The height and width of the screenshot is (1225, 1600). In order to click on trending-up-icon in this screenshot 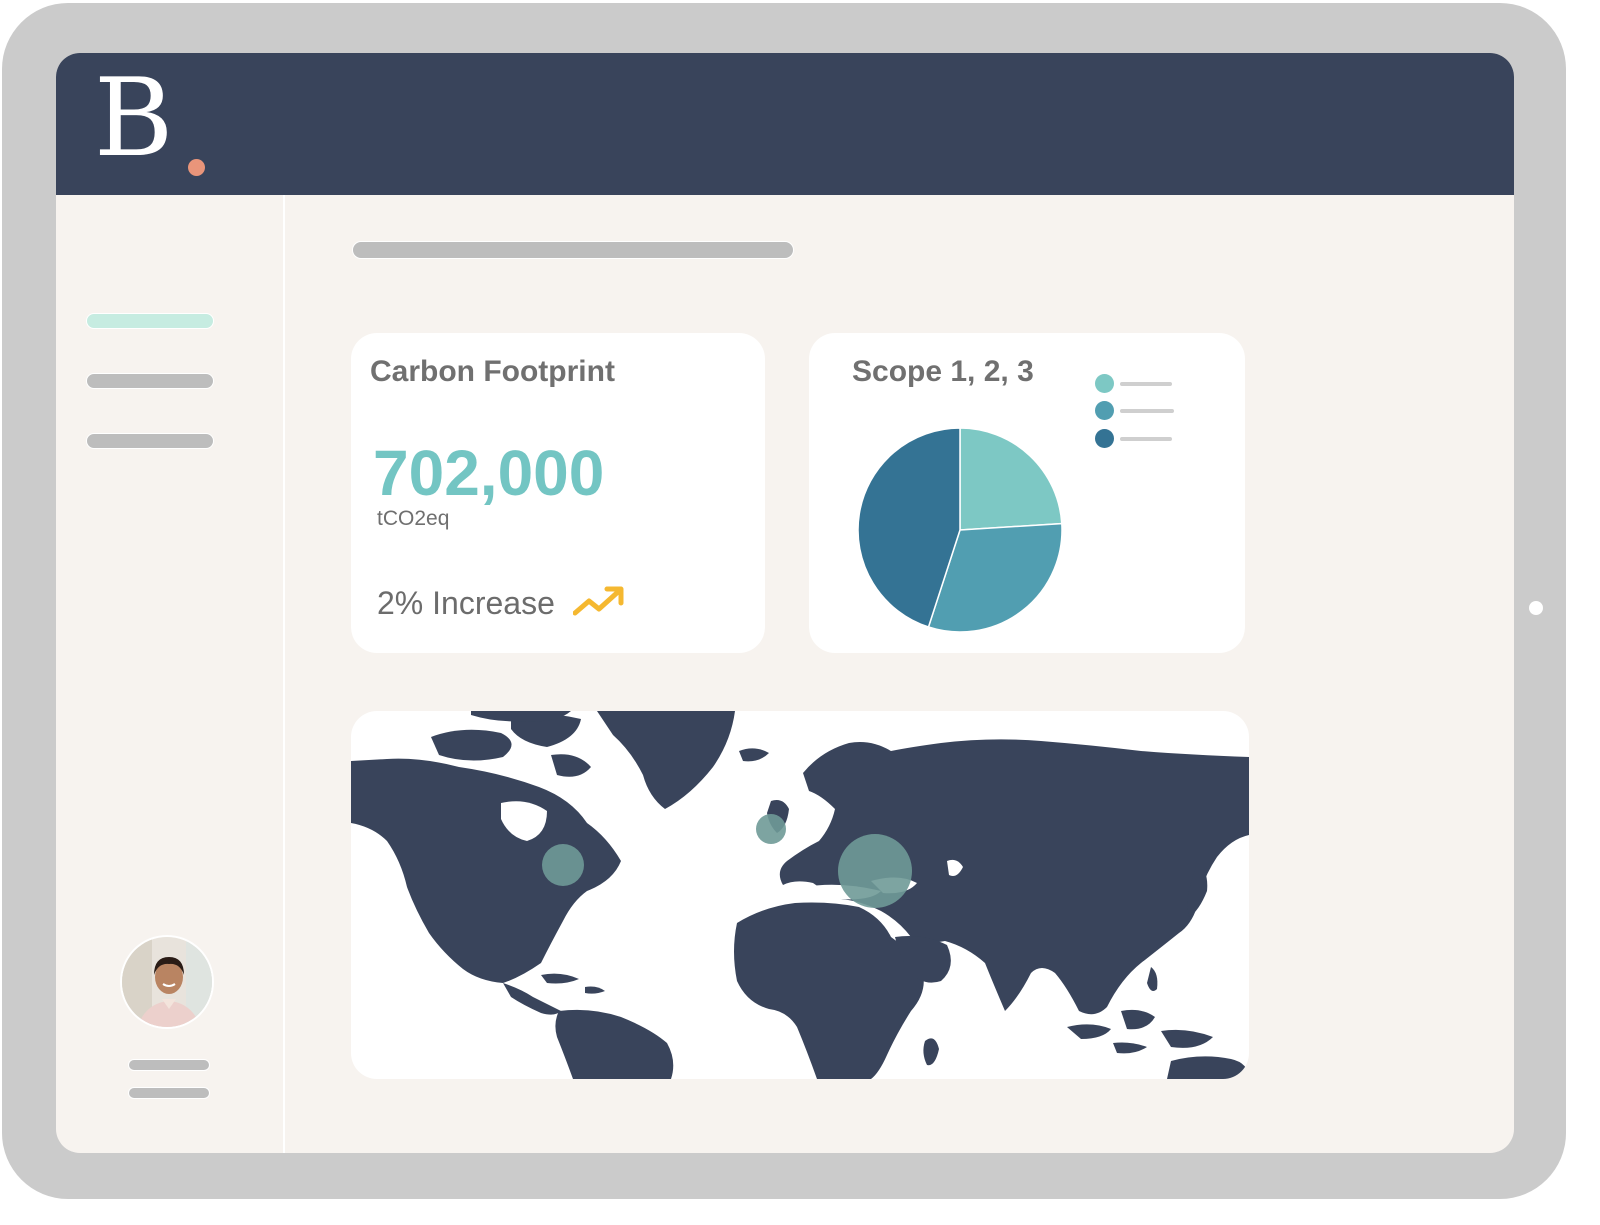, I will do `click(598, 601)`.